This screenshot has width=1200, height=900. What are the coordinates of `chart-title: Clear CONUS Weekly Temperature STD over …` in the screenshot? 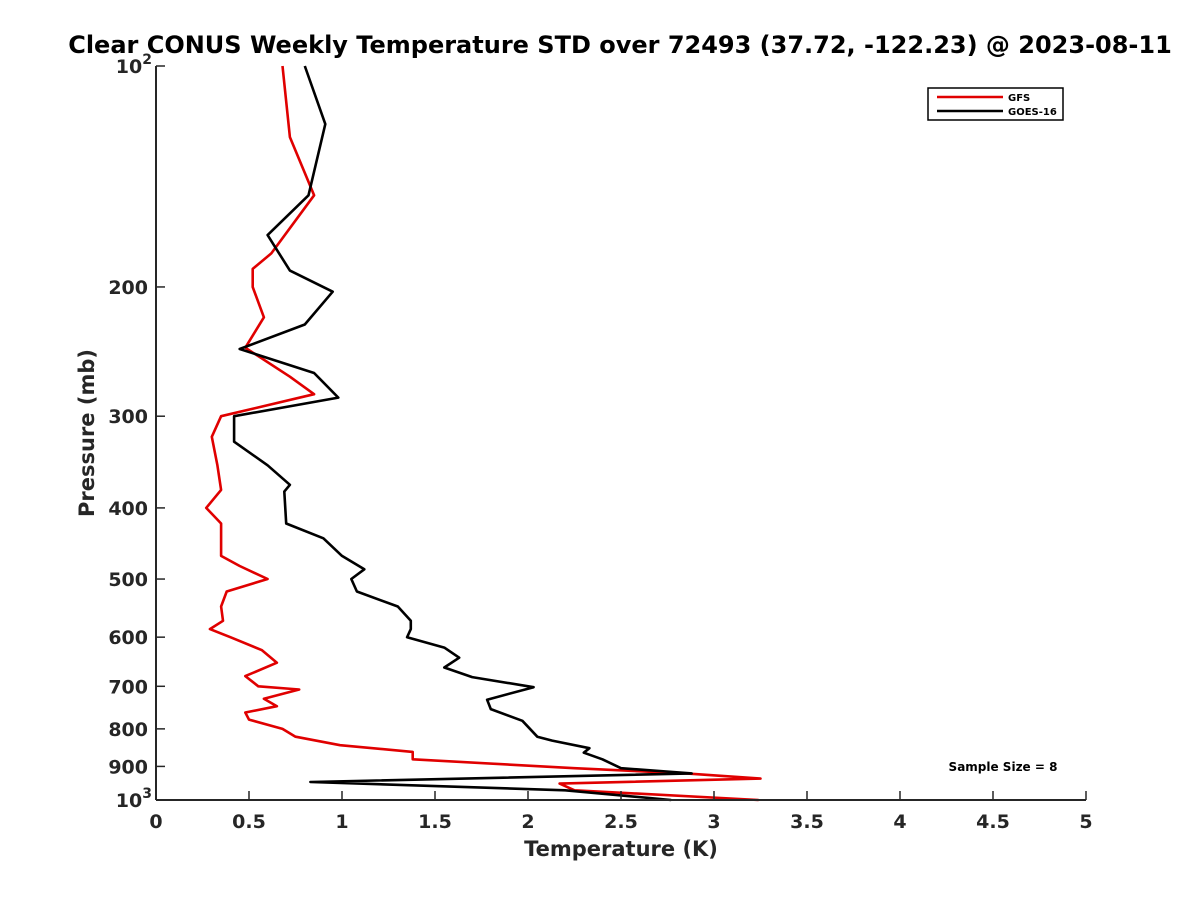 It's located at (620, 45).